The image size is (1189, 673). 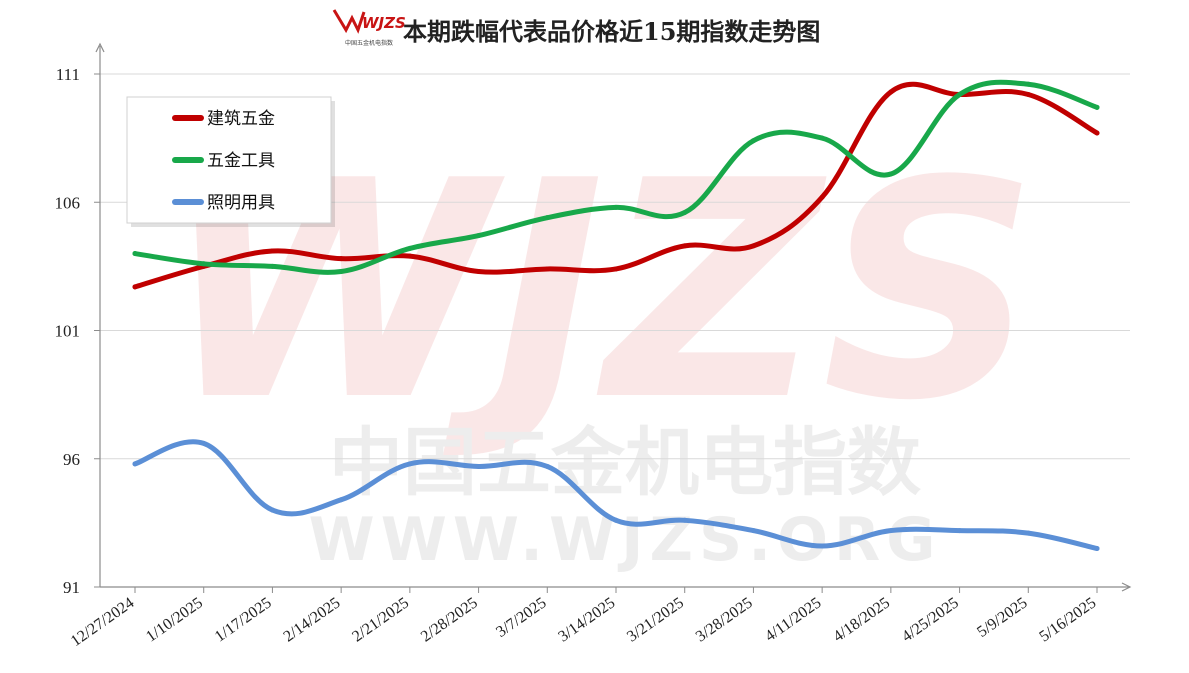 What do you see at coordinates (243, 619) in the screenshot?
I see `x-tick-label: 1/17/2025` at bounding box center [243, 619].